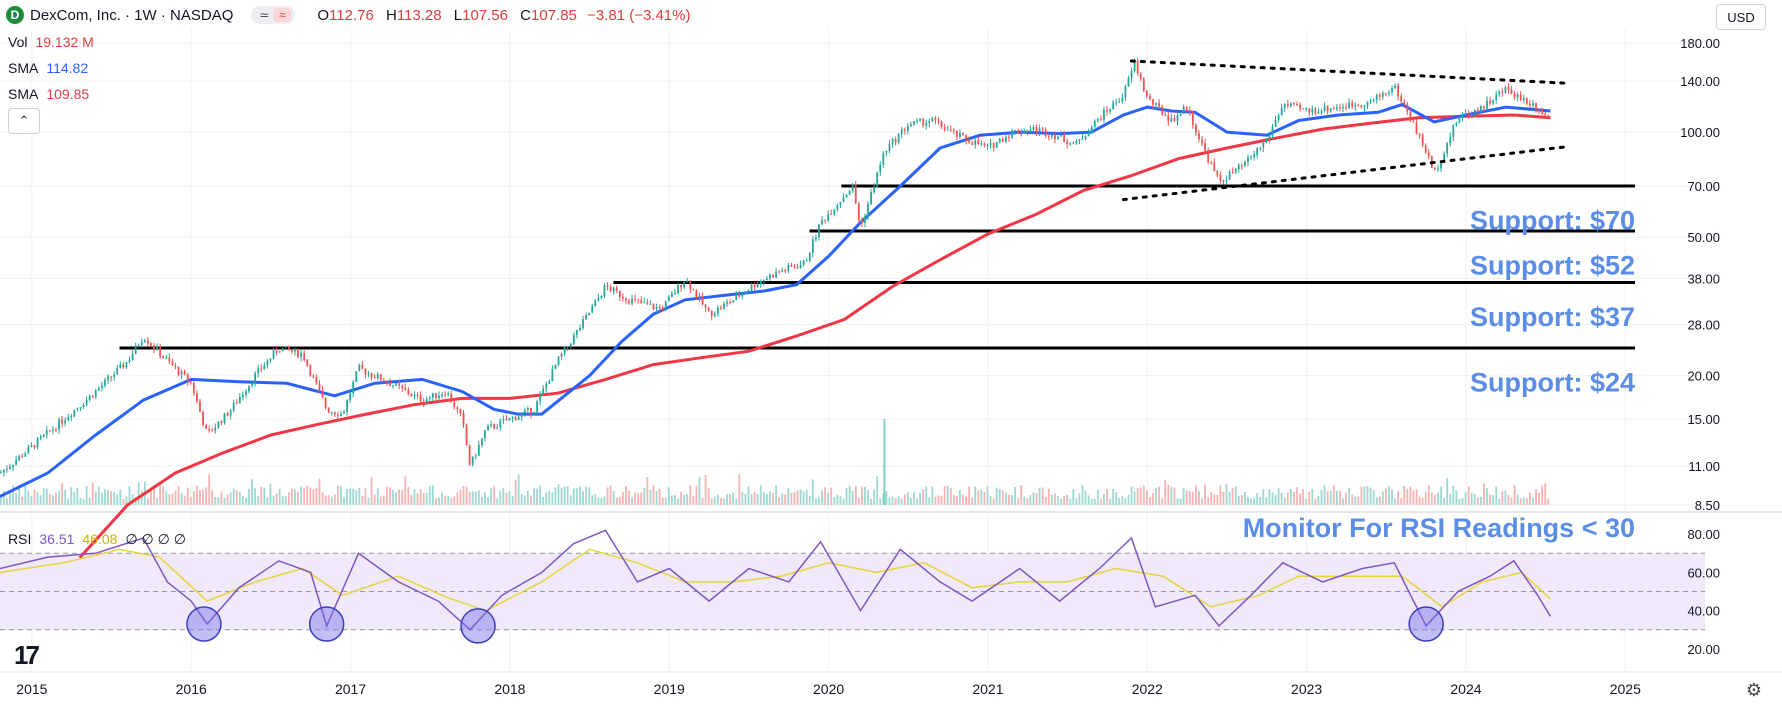 The height and width of the screenshot is (705, 1782). I want to click on time-tick-label: 2023, so click(1306, 689).